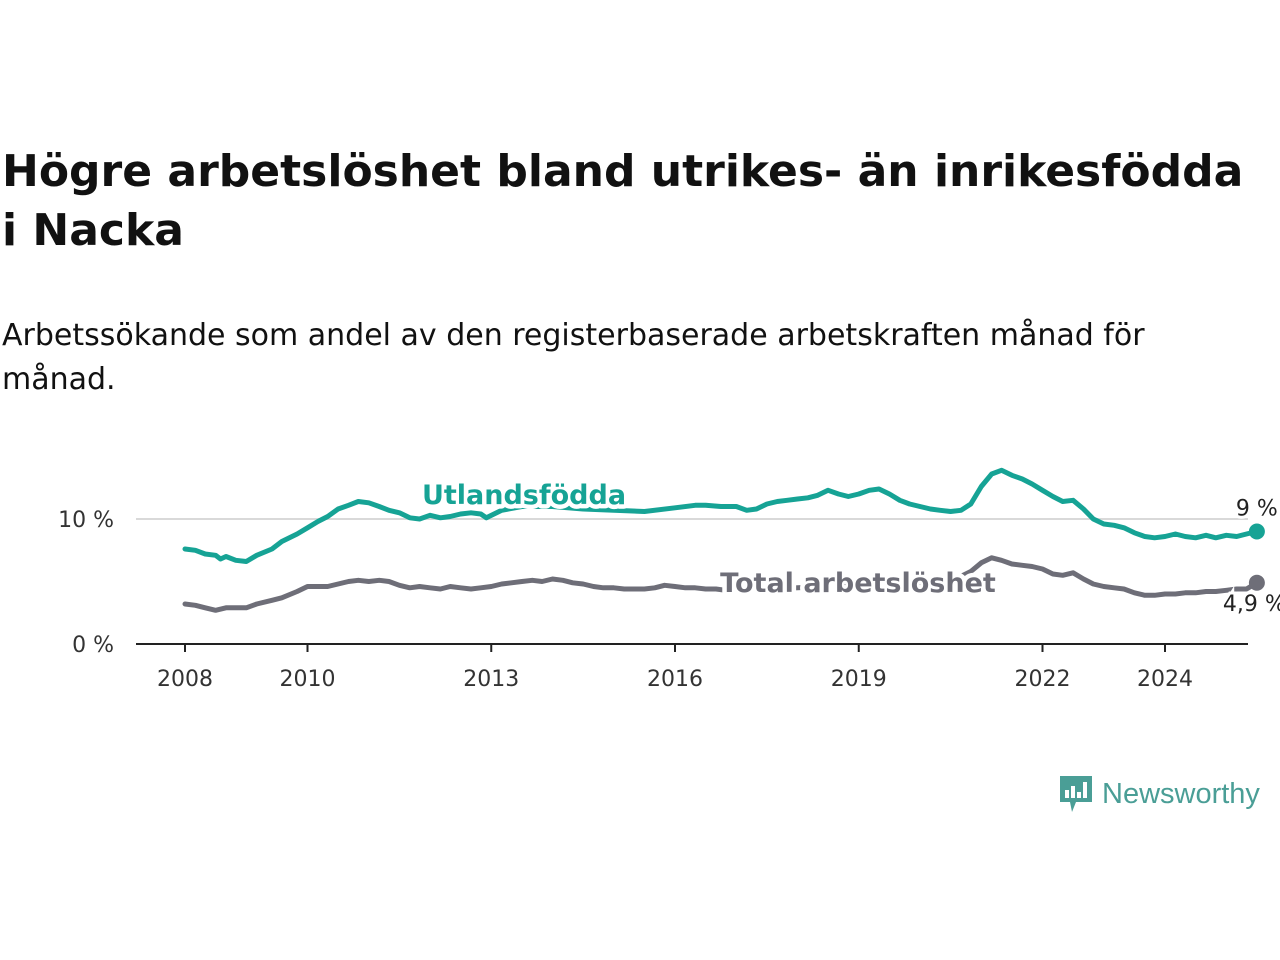 This screenshot has height=960, width=1280. Describe the element at coordinates (86, 520) in the screenshot. I see `y-tick-label-1: 10 %` at that location.